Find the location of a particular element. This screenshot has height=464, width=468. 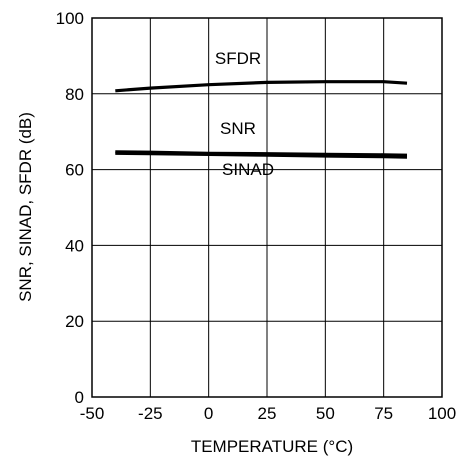

sfdr-line is located at coordinates (261, 86).